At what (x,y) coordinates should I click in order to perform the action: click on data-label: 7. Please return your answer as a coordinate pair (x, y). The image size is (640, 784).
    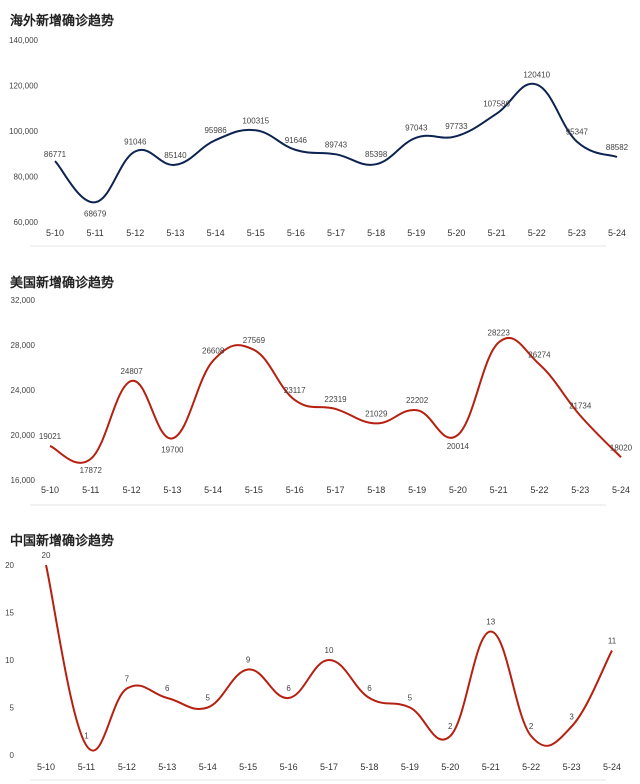
    Looking at the image, I should click on (127, 679).